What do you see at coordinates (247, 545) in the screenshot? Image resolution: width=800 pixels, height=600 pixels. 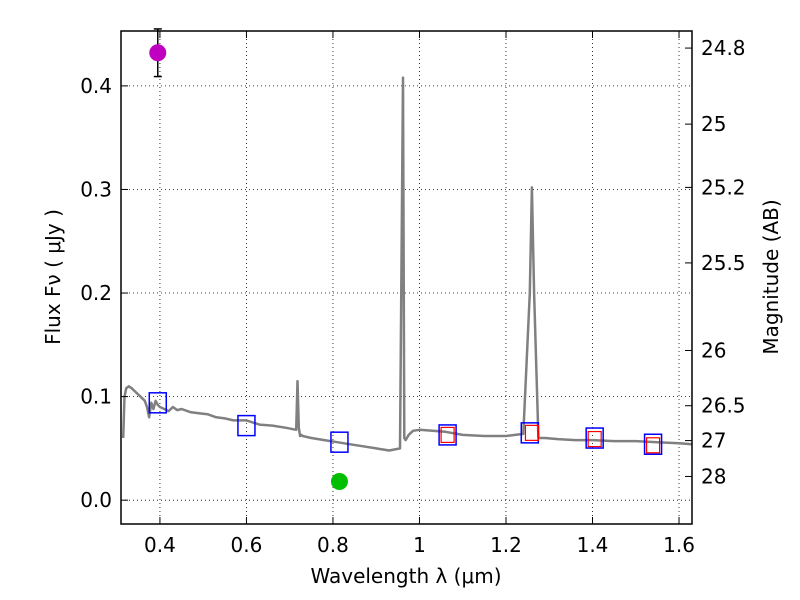 I see `x-tick-label: 0.6` at bounding box center [247, 545].